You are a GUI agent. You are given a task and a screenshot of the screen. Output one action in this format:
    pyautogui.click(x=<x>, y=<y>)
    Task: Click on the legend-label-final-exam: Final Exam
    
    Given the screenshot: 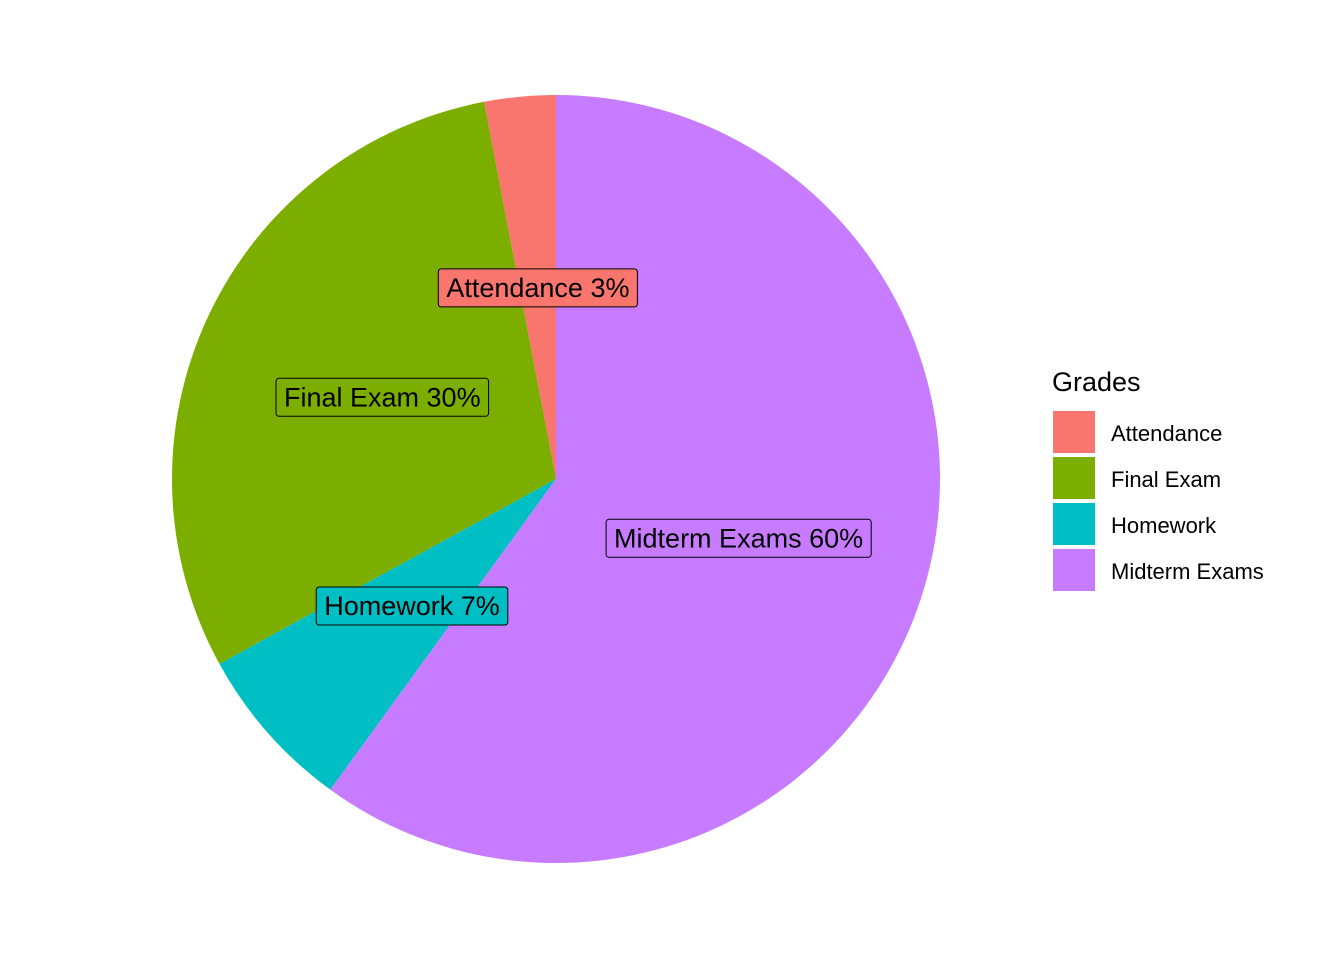 What is the action you would take?
    pyautogui.click(x=1166, y=479)
    